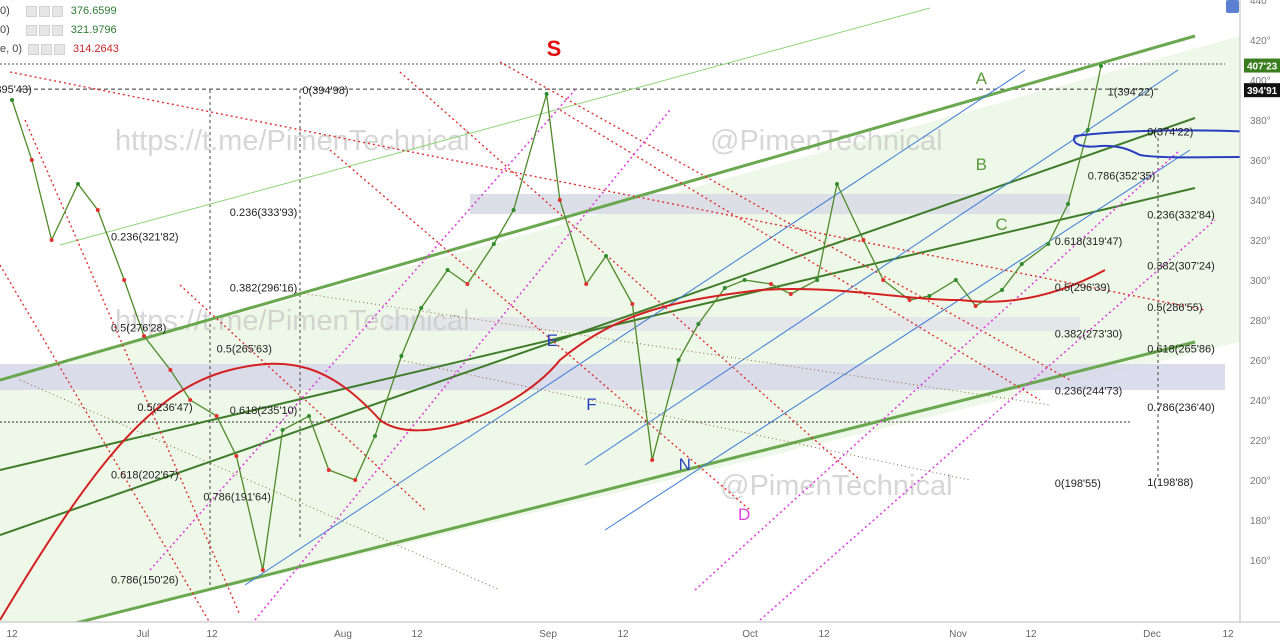 The height and width of the screenshot is (642, 1280). I want to click on legend-row-ma-3: e, 0) 314.2643, so click(59, 49).